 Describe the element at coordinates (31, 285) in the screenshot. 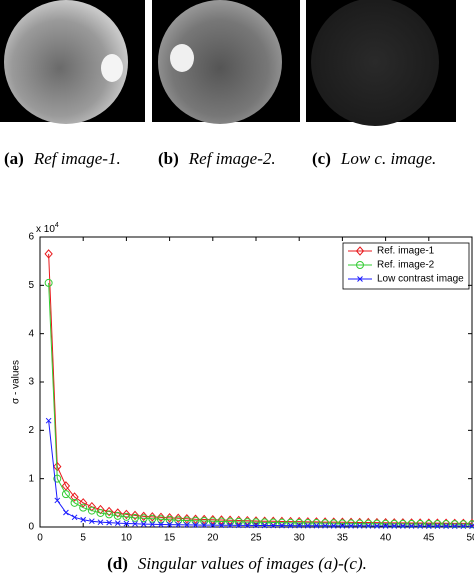

I see `y-tick-label: 5` at that location.